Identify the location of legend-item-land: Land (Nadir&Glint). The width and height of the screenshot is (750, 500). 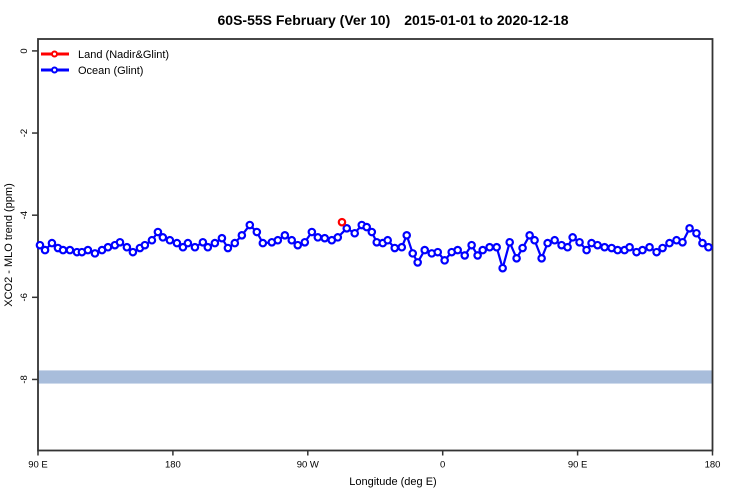
(105, 54).